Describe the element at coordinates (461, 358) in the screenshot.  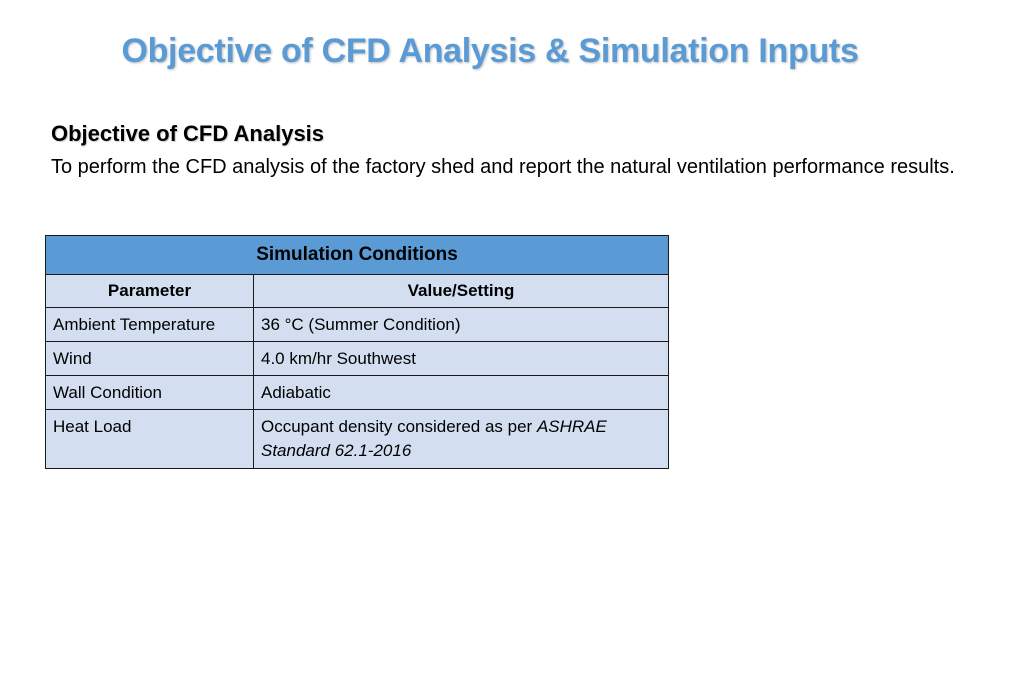
I see `value-cell: 4.0 km/hr Southwest` at that location.